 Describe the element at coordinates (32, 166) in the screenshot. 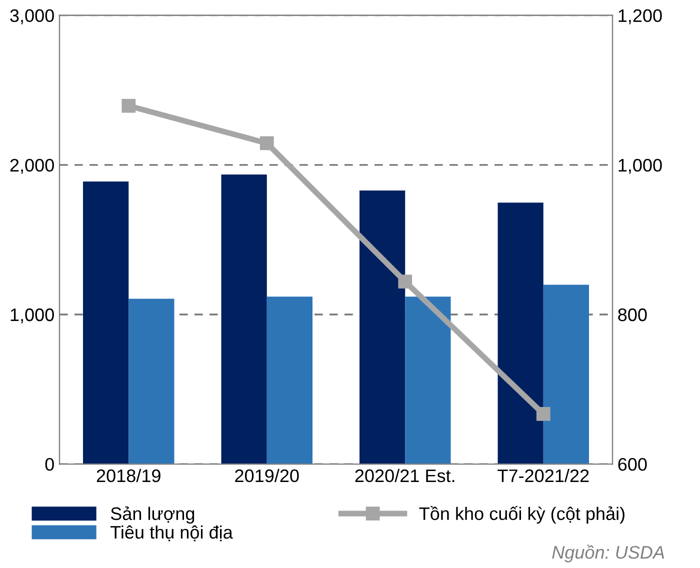

I see `y-tick-label: 2,000` at that location.